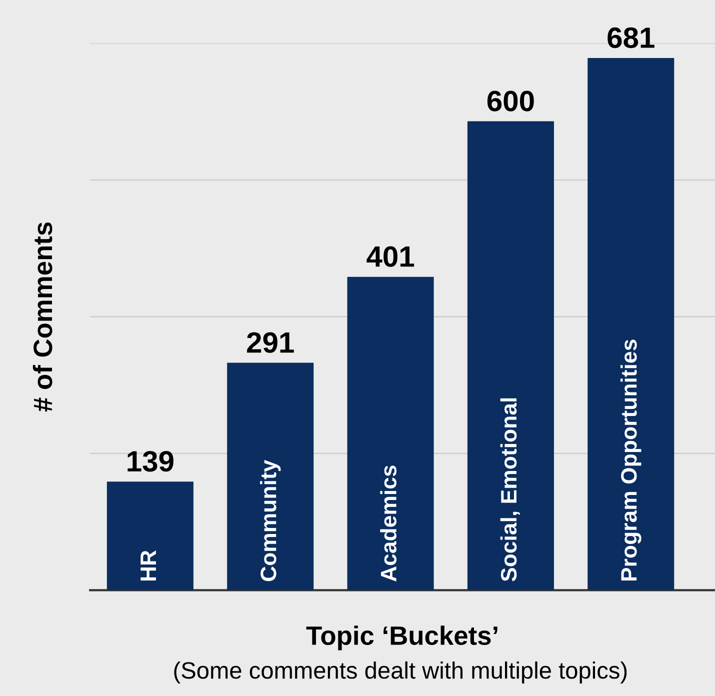  I want to click on x-tick-label: Community, so click(270, 521).